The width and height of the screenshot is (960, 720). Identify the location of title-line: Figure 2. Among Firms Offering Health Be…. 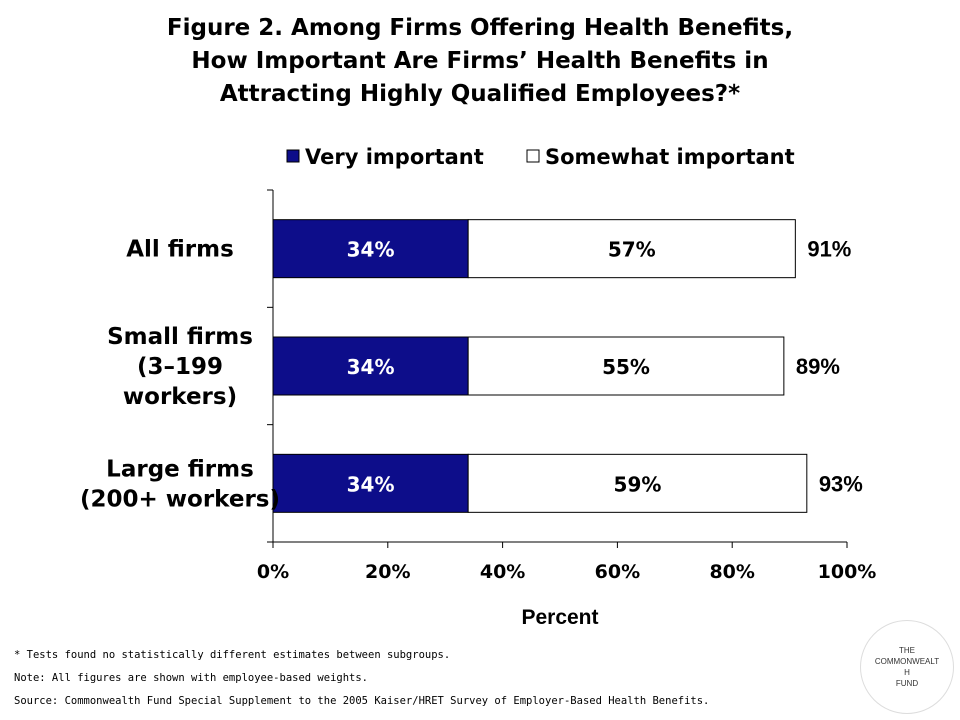
(480, 28).